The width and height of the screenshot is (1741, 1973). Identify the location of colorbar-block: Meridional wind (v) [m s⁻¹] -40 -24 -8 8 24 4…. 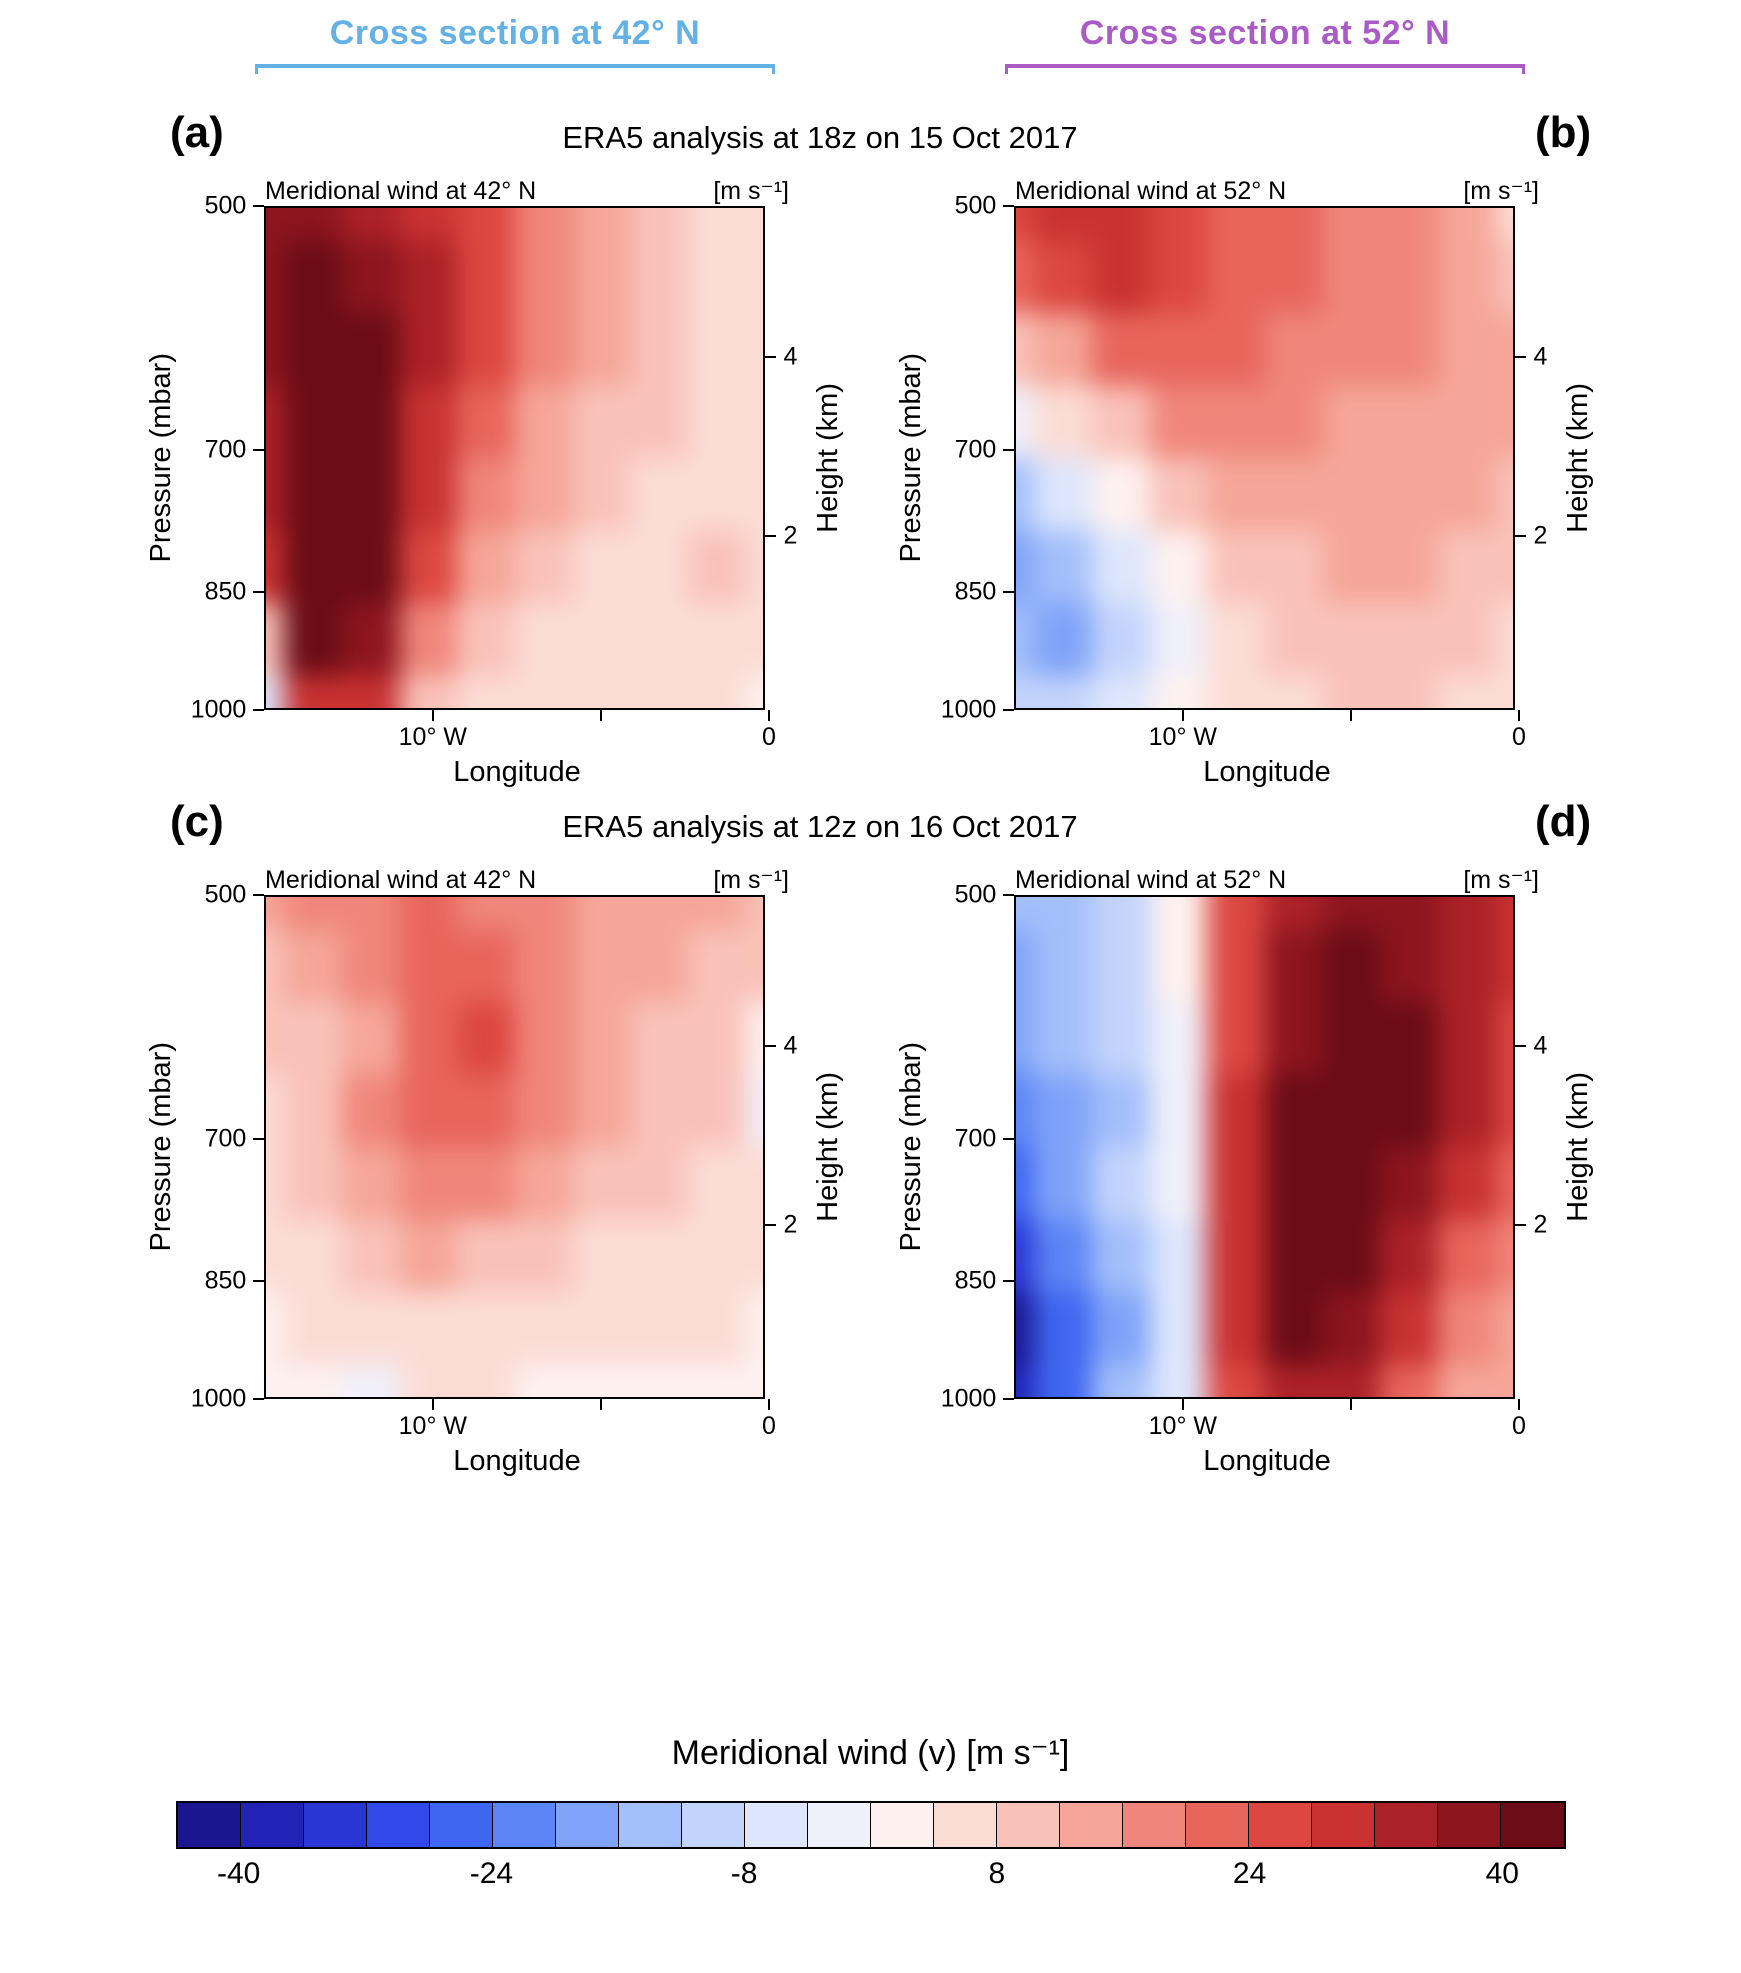
(870, 1815).